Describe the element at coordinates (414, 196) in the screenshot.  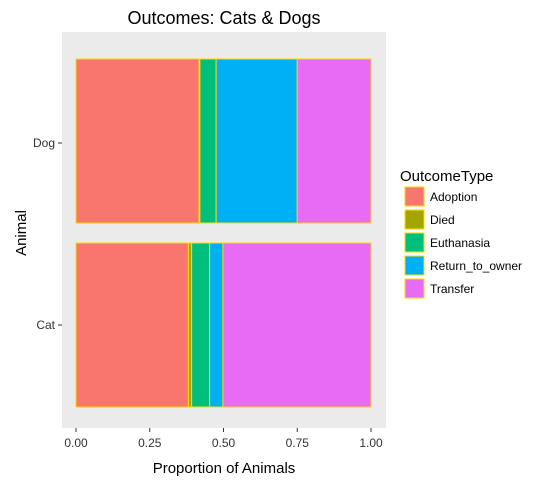
I see `legend-key-adoption` at that location.